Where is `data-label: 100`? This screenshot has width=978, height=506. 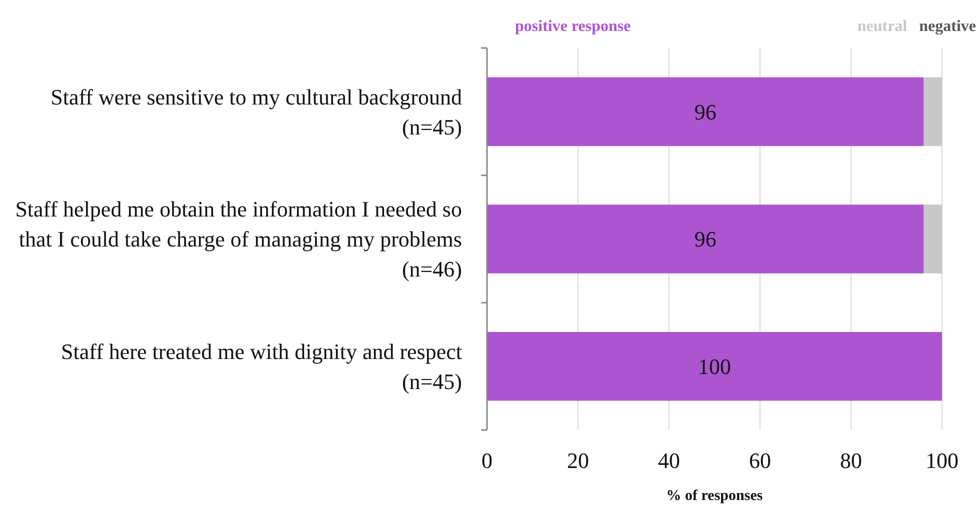 data-label: 100 is located at coordinates (714, 367).